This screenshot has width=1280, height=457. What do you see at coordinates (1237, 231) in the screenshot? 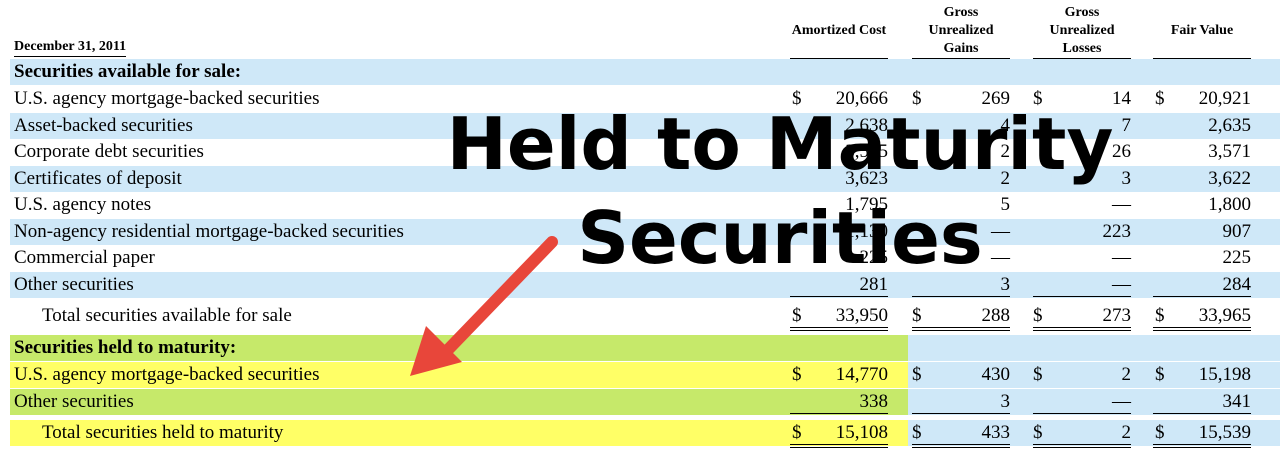
I see `value-fair: 907` at bounding box center [1237, 231].